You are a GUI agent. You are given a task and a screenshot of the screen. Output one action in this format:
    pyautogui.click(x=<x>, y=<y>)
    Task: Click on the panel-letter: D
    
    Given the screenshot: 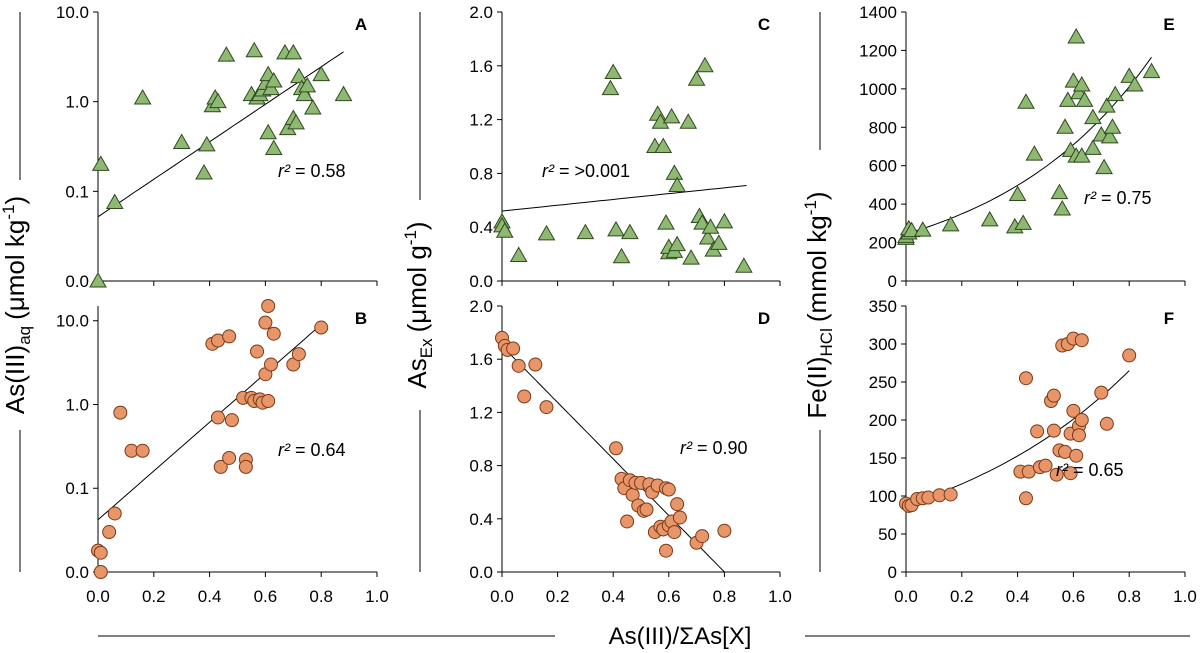 What is the action you would take?
    pyautogui.click(x=764, y=318)
    